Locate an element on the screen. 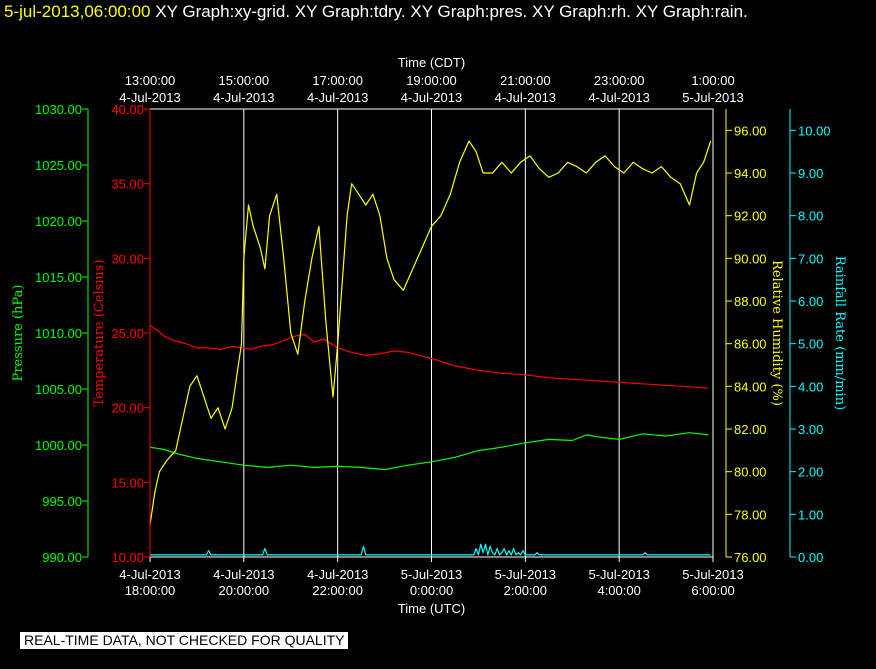 This screenshot has height=669, width=876. temperature-tick-label: 35.00 is located at coordinates (127, 184).